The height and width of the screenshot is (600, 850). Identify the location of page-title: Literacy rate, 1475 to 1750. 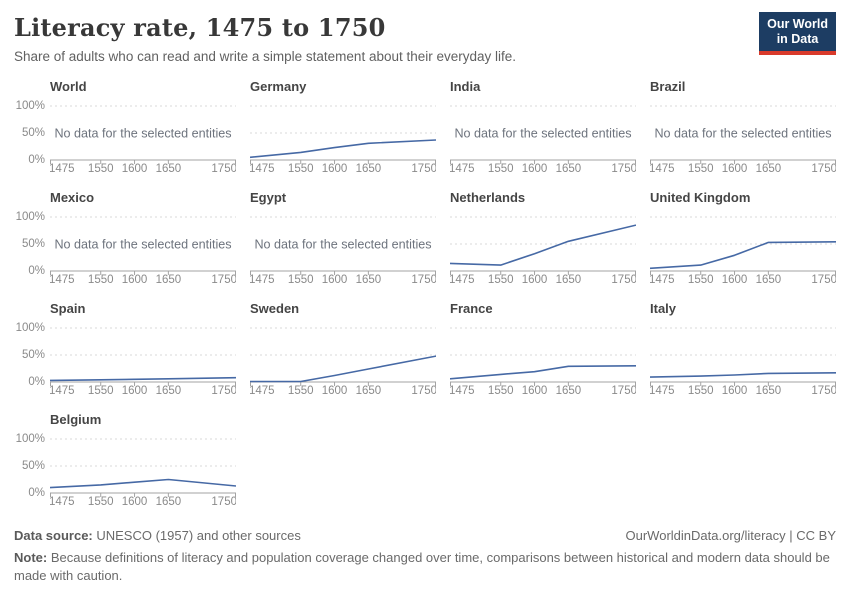
(200, 27).